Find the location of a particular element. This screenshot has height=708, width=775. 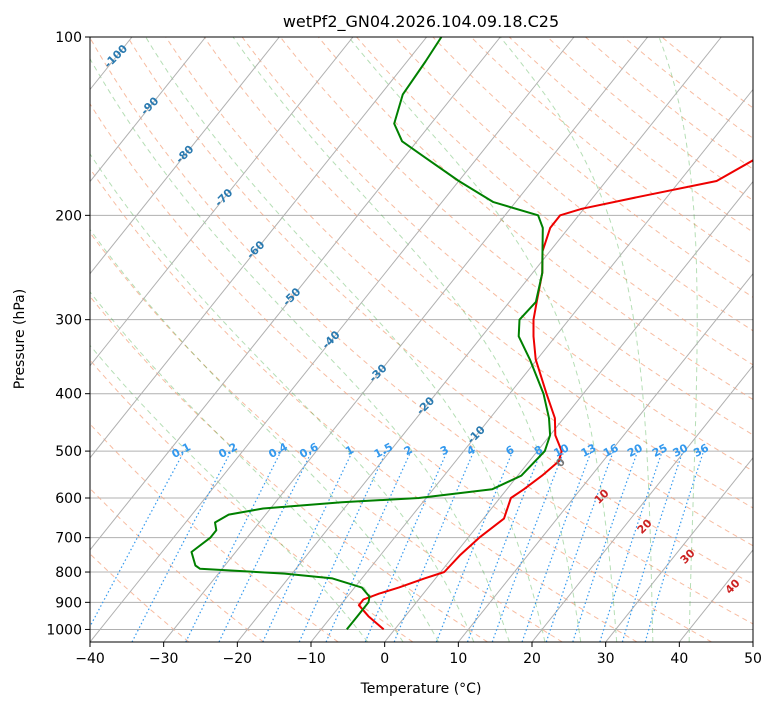

mixing-ratio-label: 16 is located at coordinates (611, 450).